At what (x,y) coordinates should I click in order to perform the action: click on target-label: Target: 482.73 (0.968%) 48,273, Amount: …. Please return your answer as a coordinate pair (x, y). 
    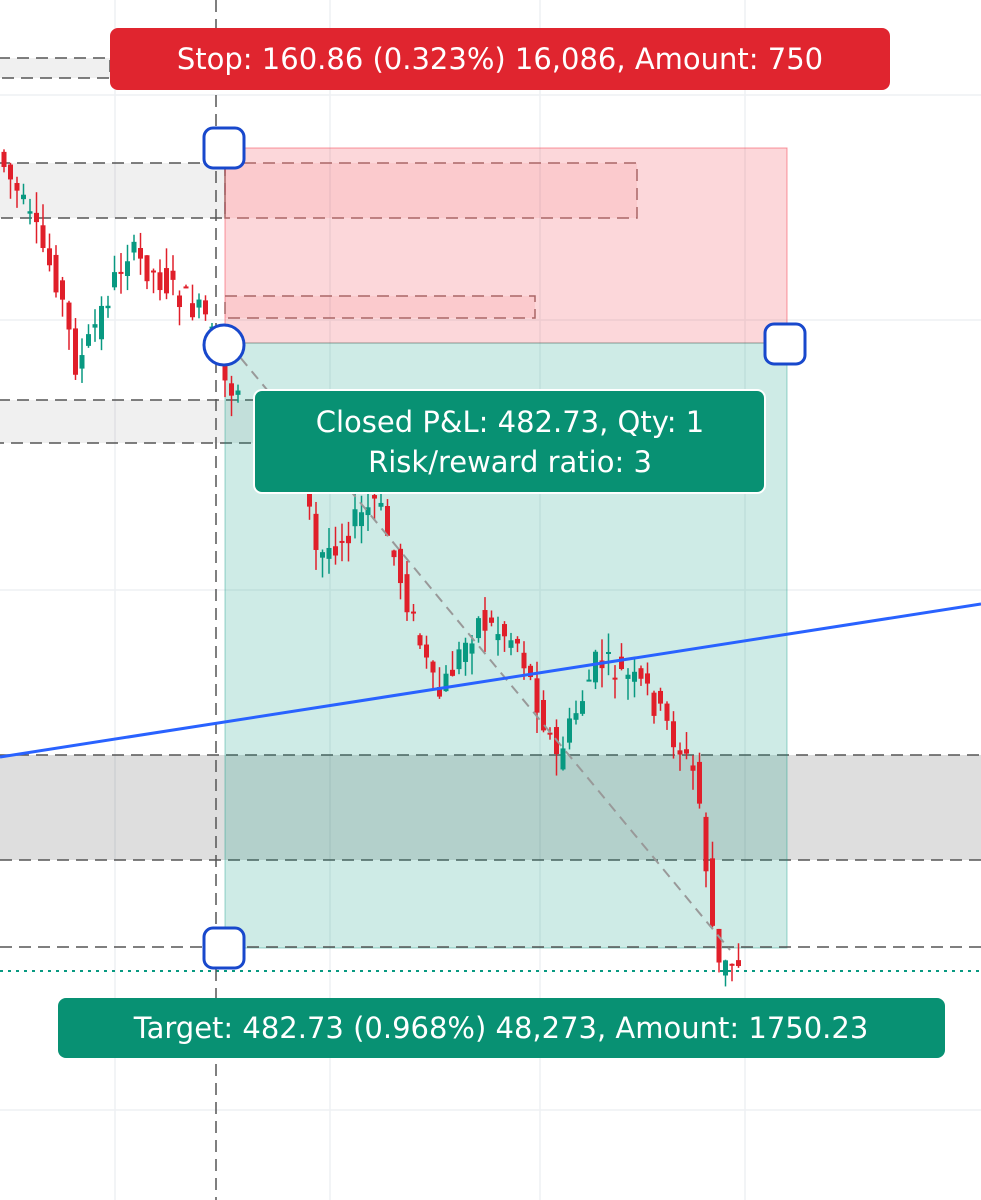
    Looking at the image, I should click on (501, 1028).